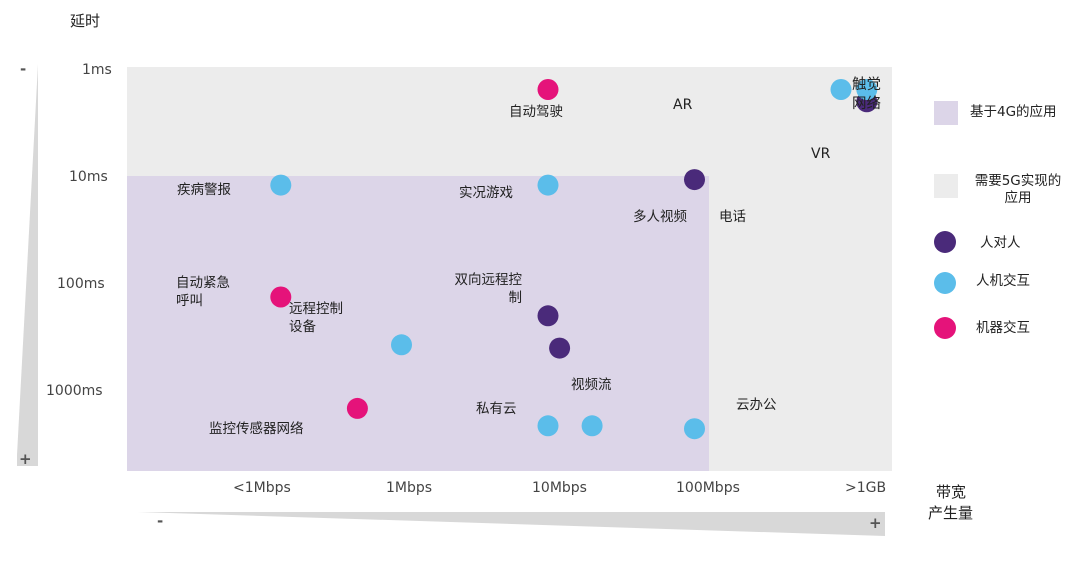 This screenshot has width=1080, height=561. Describe the element at coordinates (946, 186) in the screenshot. I see `legend-swatch-5g` at that location.